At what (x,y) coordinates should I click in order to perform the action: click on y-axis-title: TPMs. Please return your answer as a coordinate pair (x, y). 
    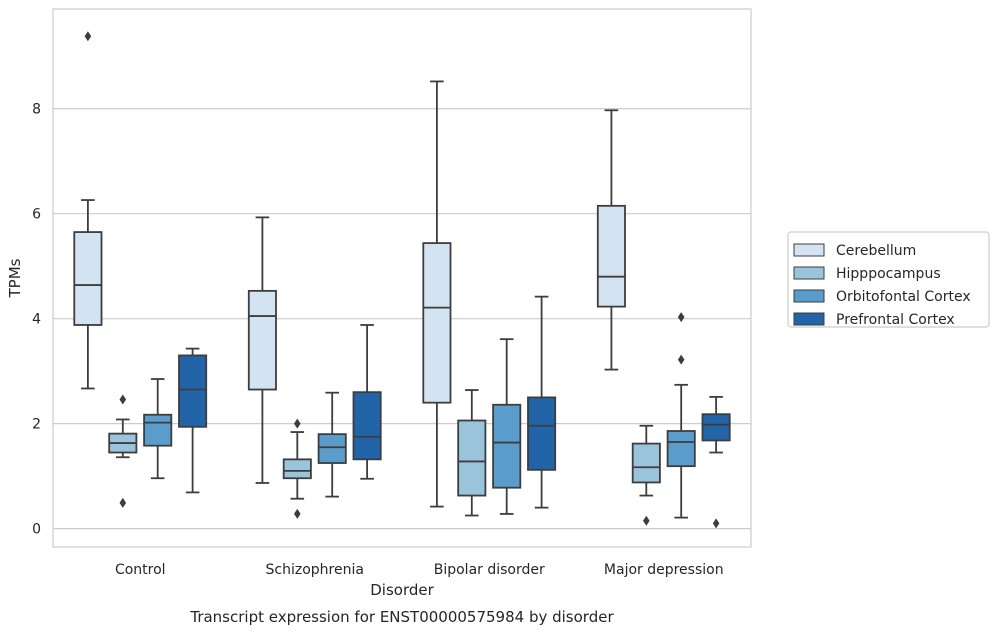
    Looking at the image, I should click on (15, 278).